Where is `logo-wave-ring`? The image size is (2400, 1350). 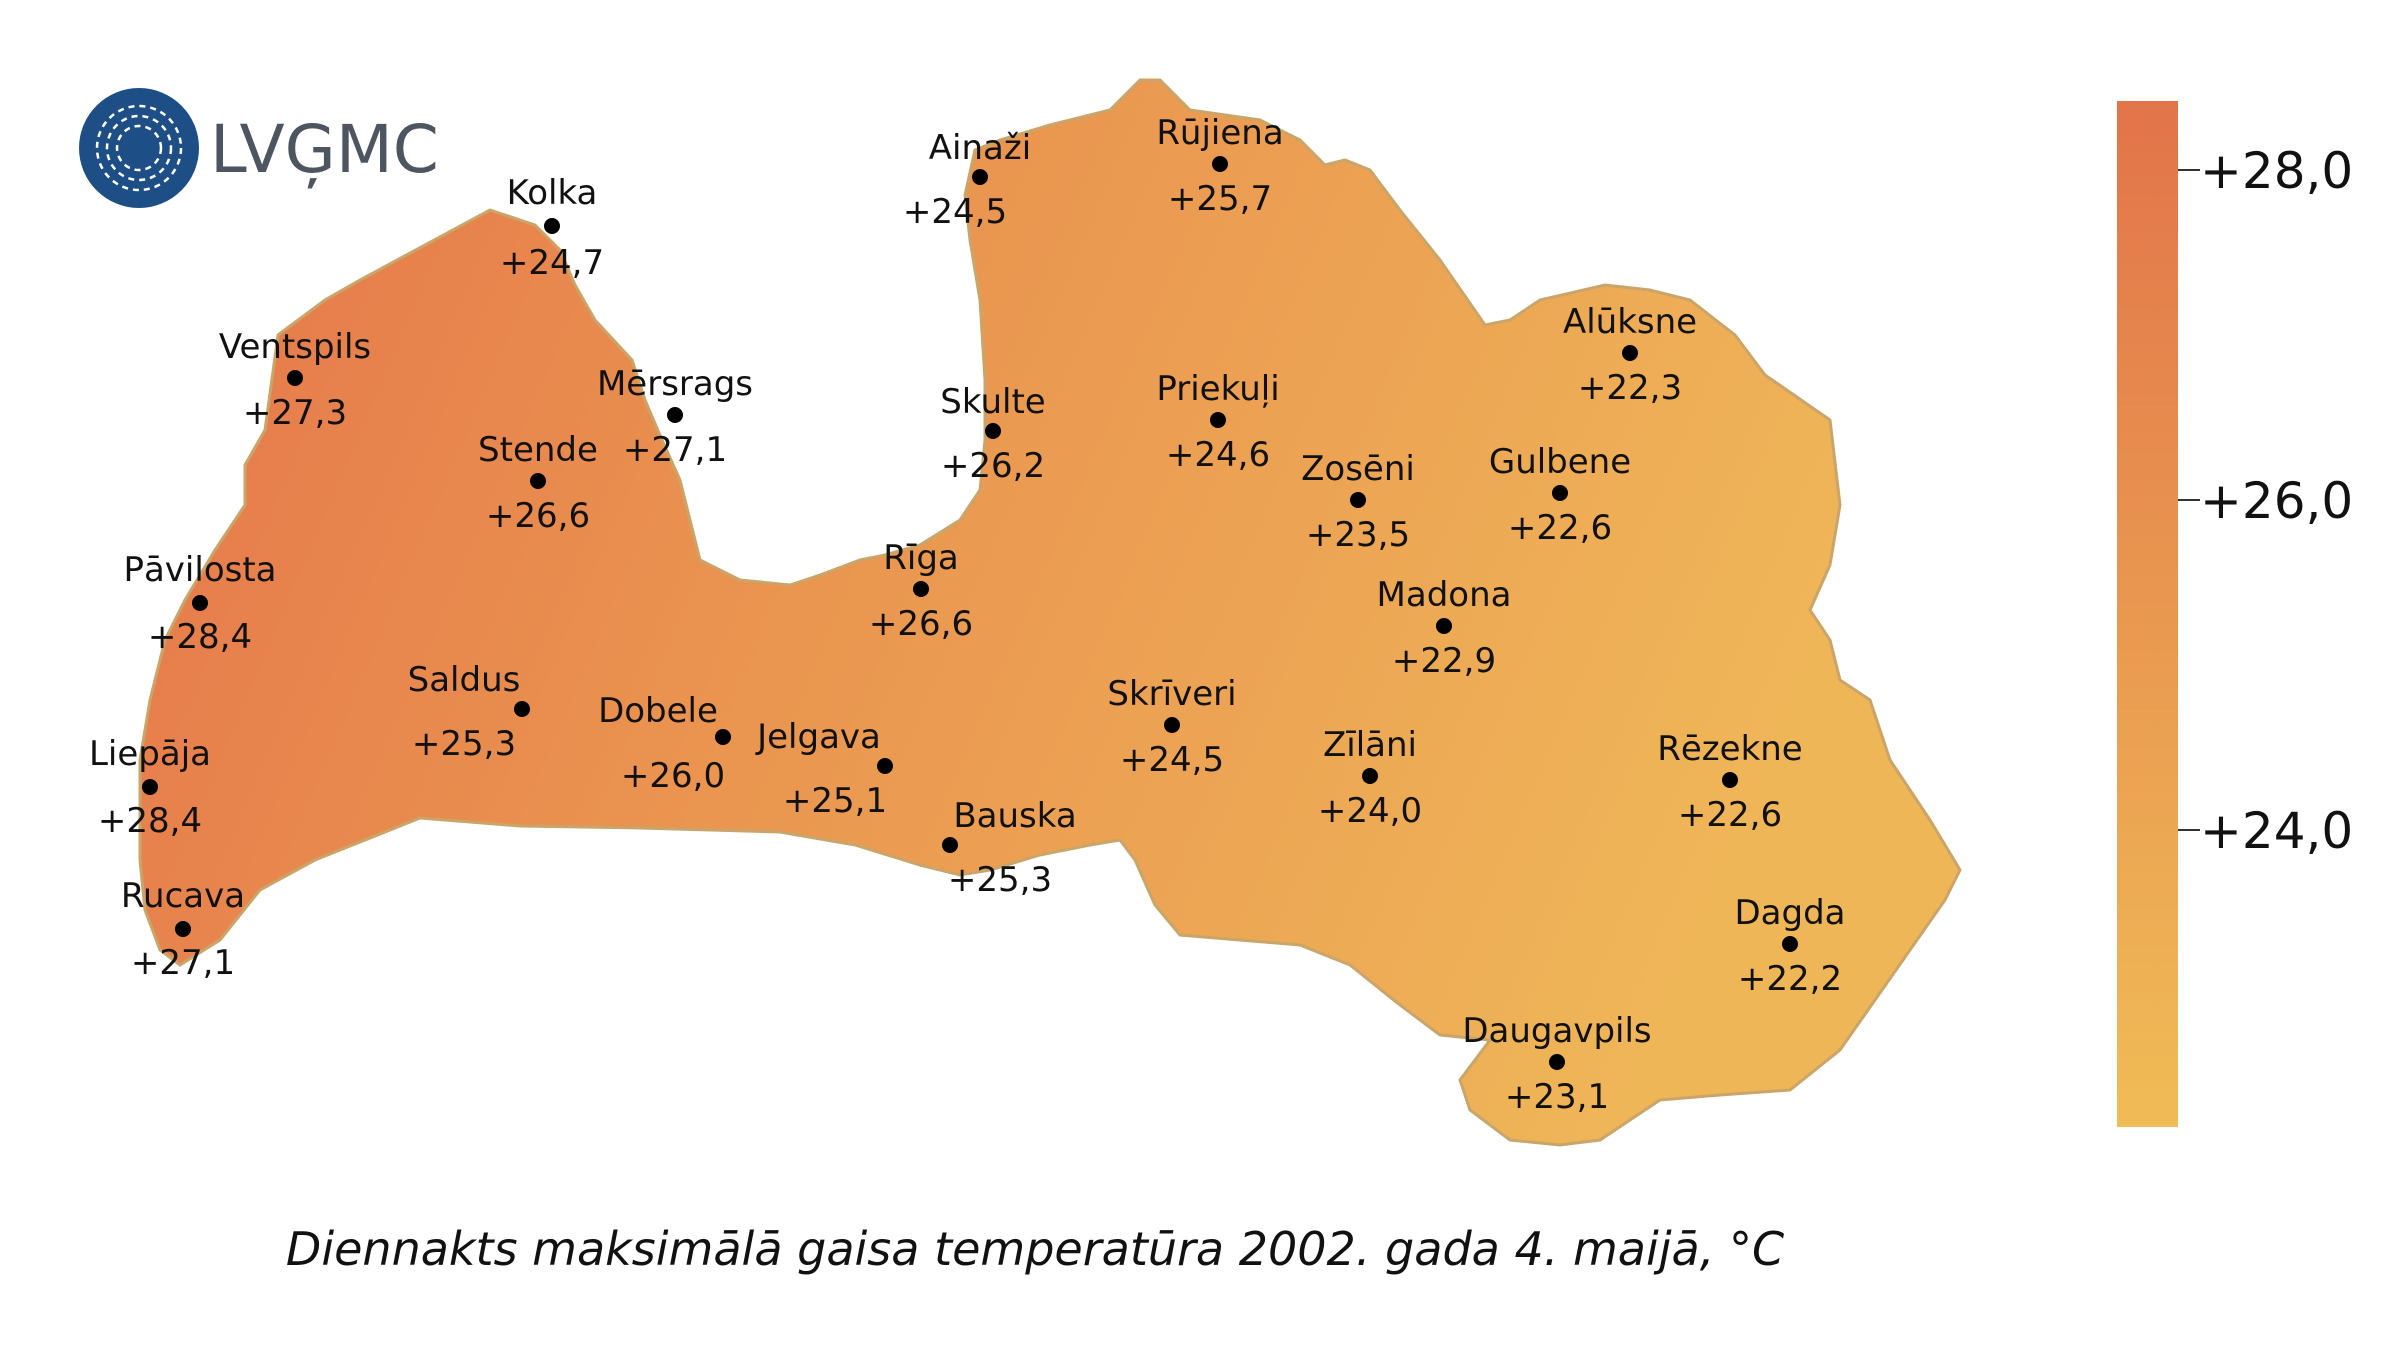 logo-wave-ring is located at coordinates (139, 148).